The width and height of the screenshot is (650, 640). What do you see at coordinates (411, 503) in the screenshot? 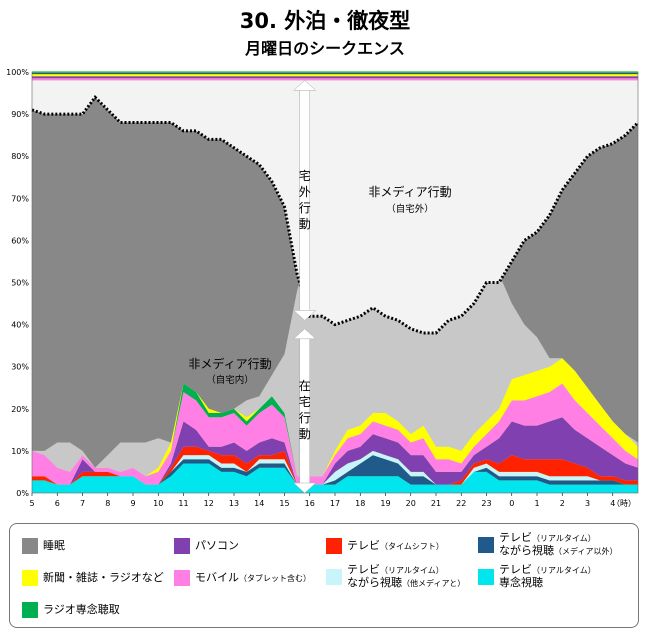
I see `x-tick-label: 20` at bounding box center [411, 503].